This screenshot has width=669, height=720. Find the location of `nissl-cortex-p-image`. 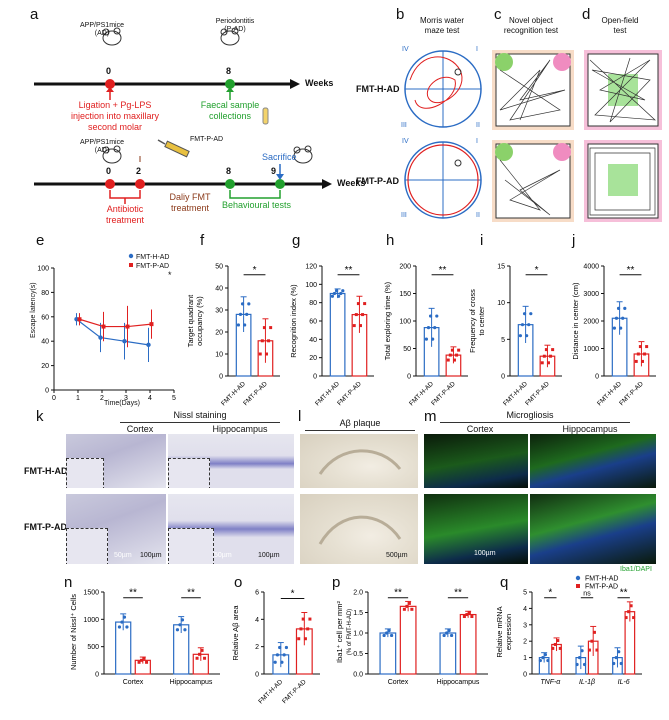

nissl-cortex-p-image is located at coordinates (116, 529).